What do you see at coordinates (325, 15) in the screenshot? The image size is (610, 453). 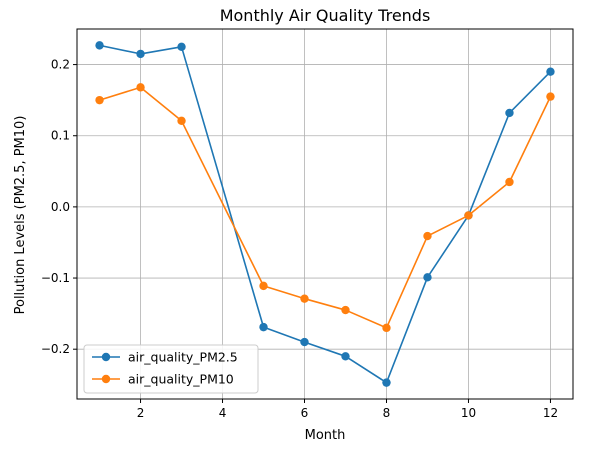 I see `chart-title: Monthly Air Quality Trends` at bounding box center [325, 15].